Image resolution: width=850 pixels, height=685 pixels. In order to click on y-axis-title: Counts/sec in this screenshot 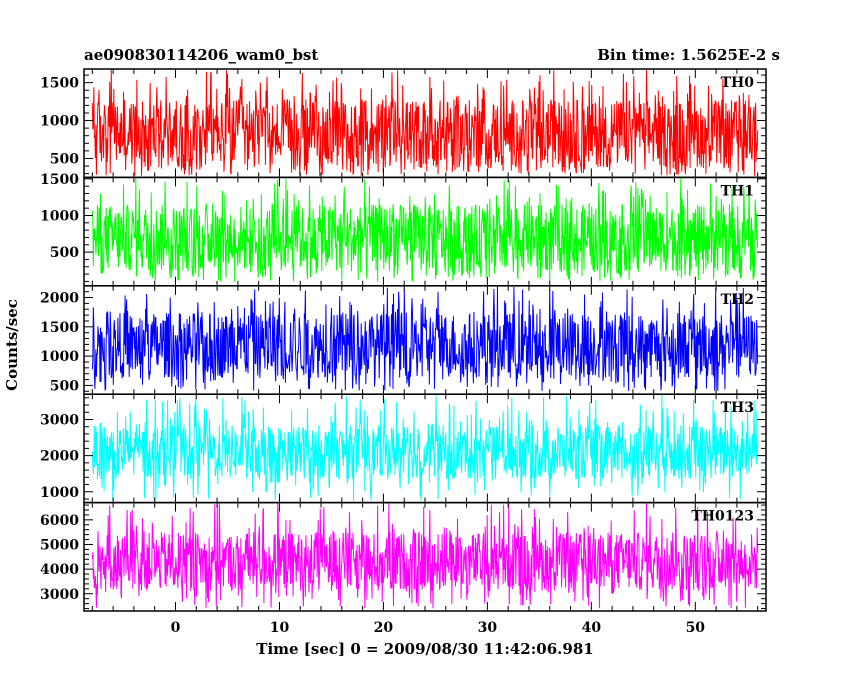, I will do `click(12, 345)`.